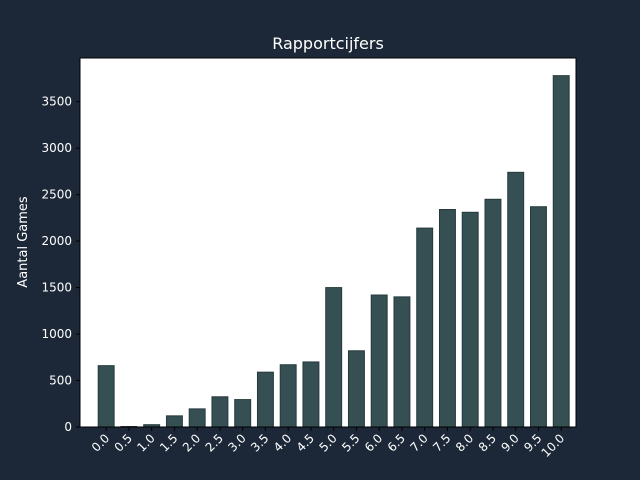 This screenshot has height=480, width=640. What do you see at coordinates (464, 442) in the screenshot?
I see `x-tick-label: 8.0` at bounding box center [464, 442].